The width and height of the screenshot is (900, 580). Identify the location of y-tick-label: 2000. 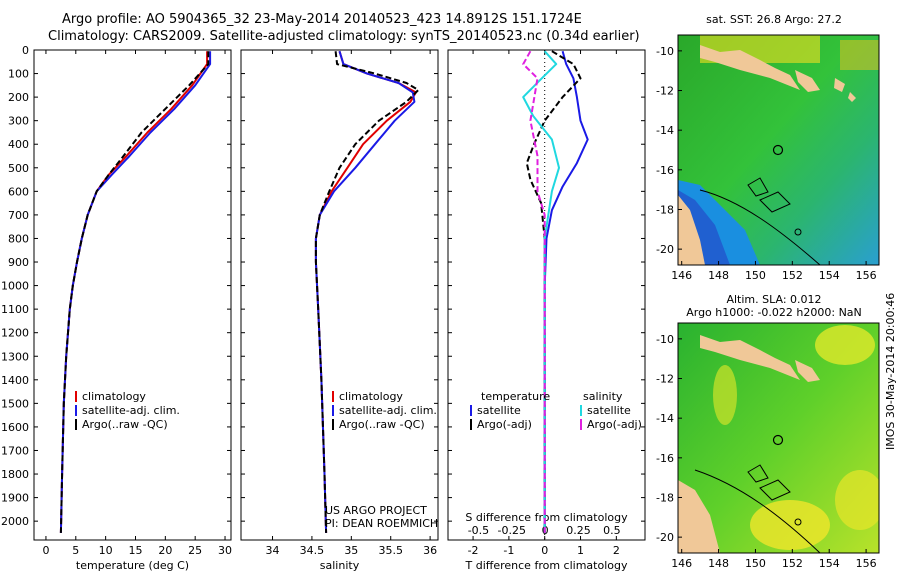
(15, 521).